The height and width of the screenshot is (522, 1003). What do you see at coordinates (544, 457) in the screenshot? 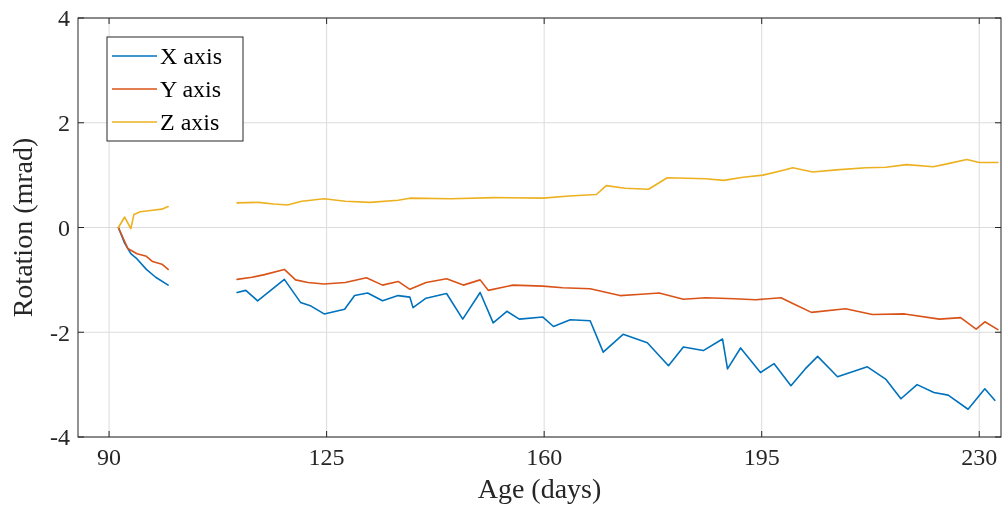
I see `x-tick-label: 160` at bounding box center [544, 457].